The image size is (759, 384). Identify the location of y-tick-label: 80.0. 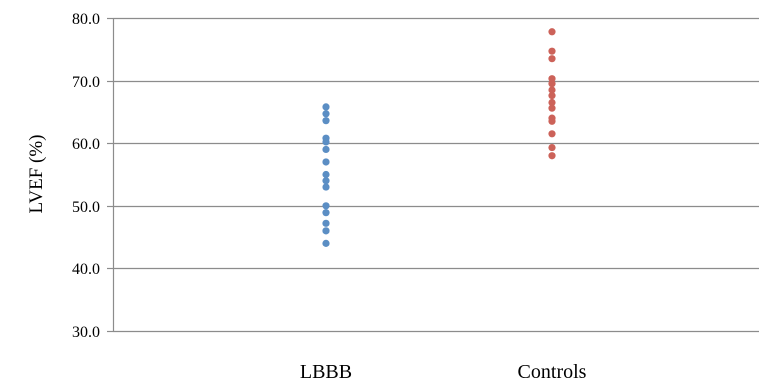
(86, 19).